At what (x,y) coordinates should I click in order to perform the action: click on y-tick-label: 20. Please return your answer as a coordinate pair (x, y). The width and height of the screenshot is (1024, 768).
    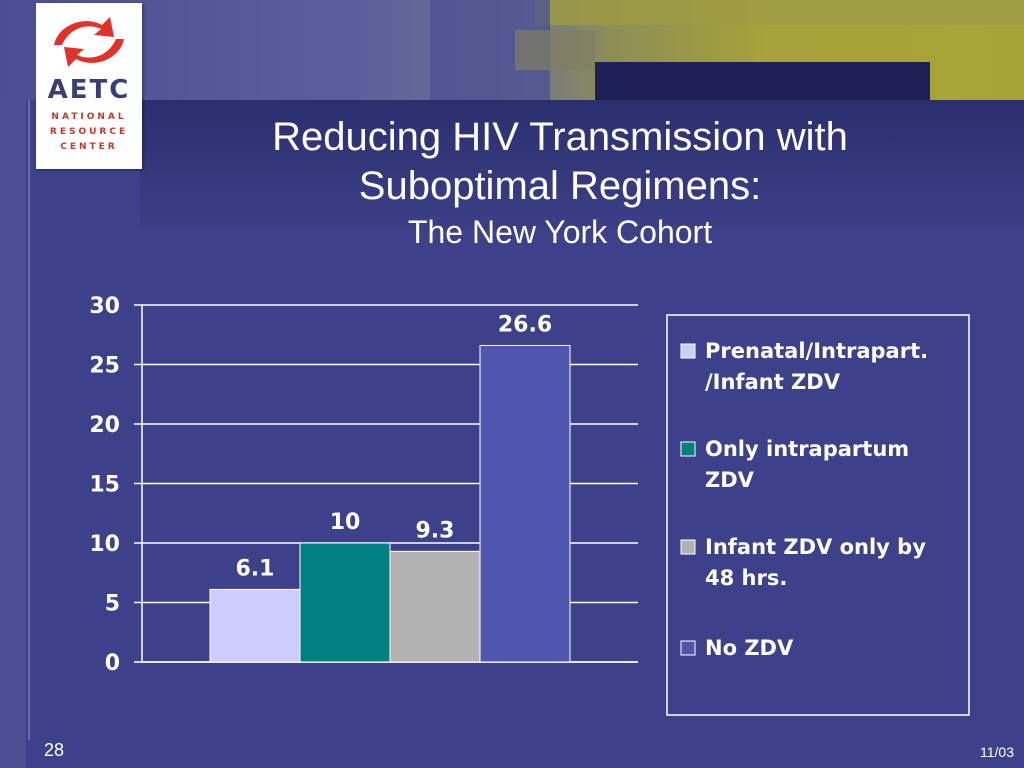
    Looking at the image, I should click on (104, 425).